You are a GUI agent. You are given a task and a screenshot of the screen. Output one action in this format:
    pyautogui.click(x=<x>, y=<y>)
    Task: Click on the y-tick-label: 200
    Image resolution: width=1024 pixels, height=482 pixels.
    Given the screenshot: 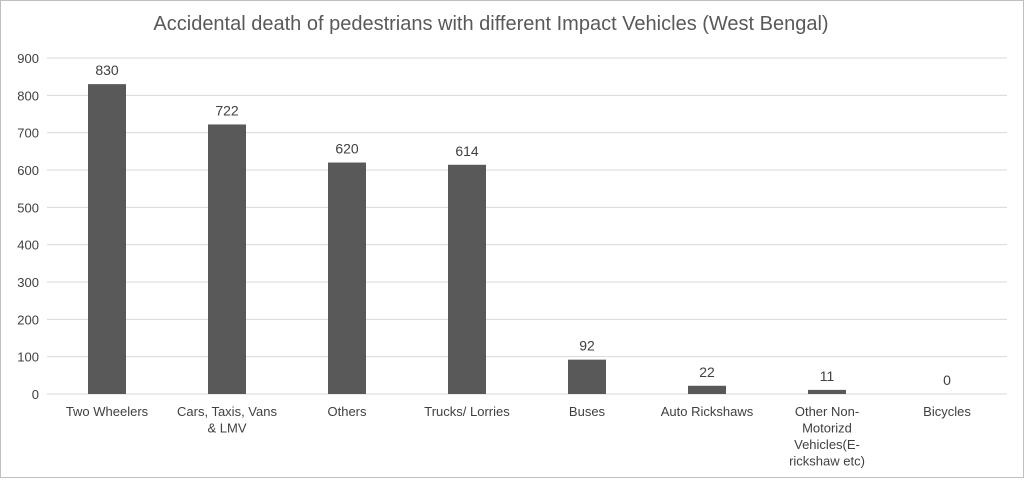 What is the action you would take?
    pyautogui.click(x=28, y=319)
    